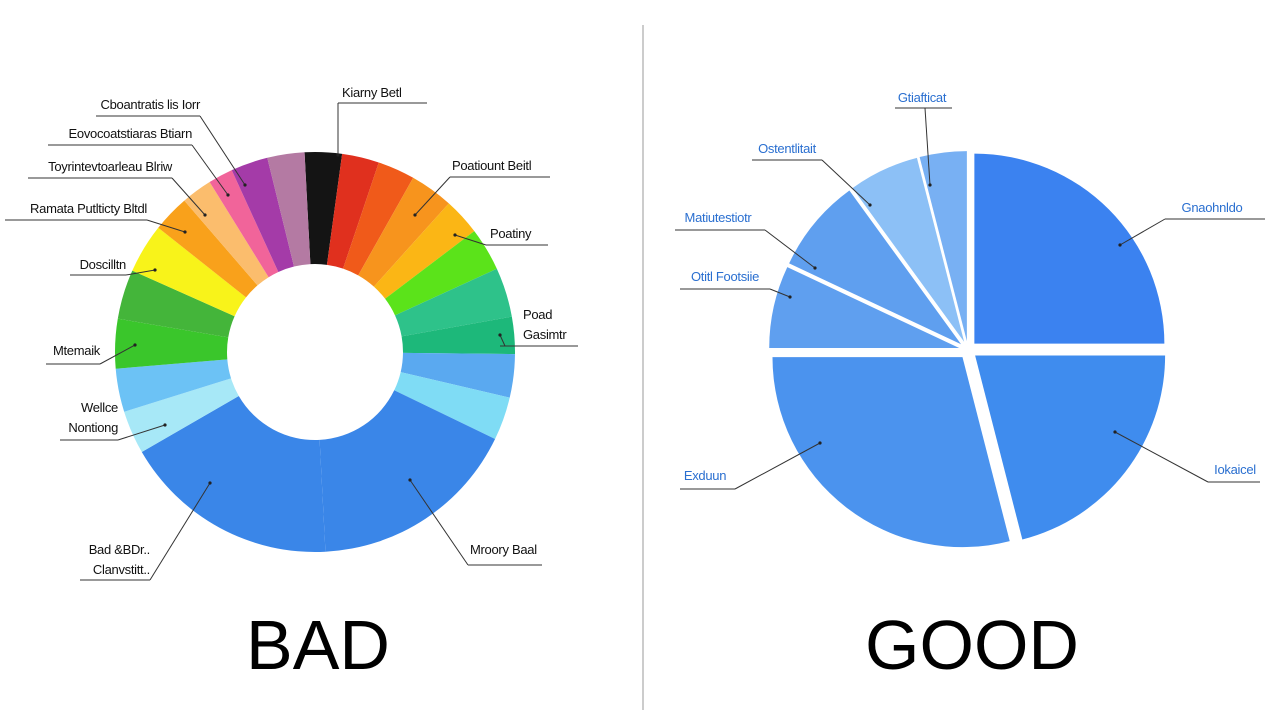  Describe the element at coordinates (103, 264) in the screenshot. I see `slice-label: Doscilltn` at that location.